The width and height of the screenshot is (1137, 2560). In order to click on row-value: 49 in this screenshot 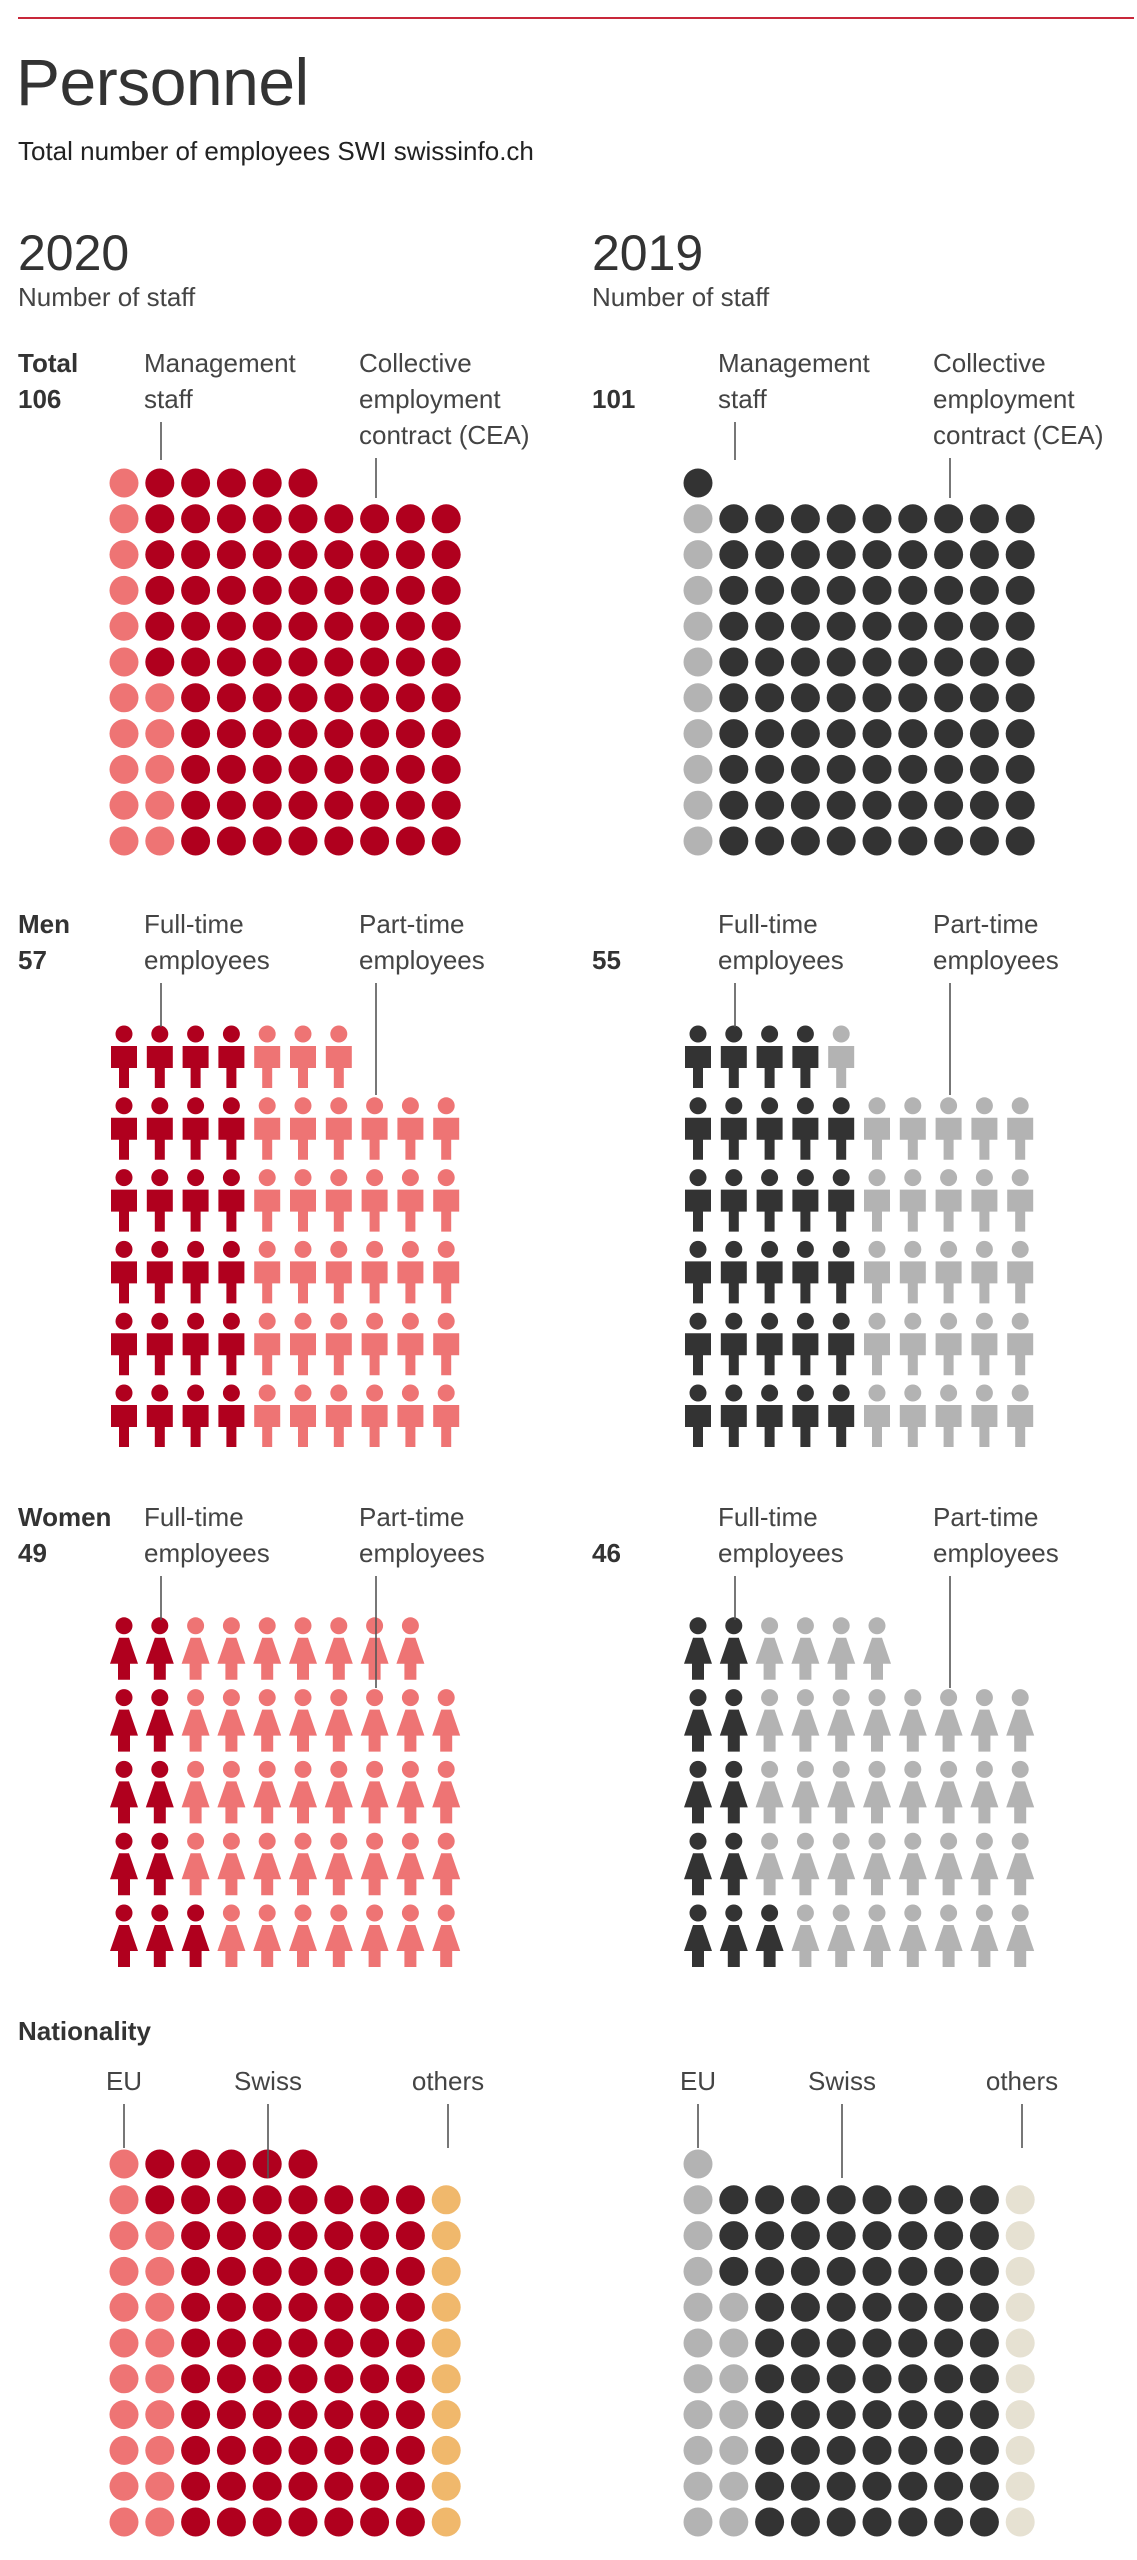, I will do `click(32, 1553)`.